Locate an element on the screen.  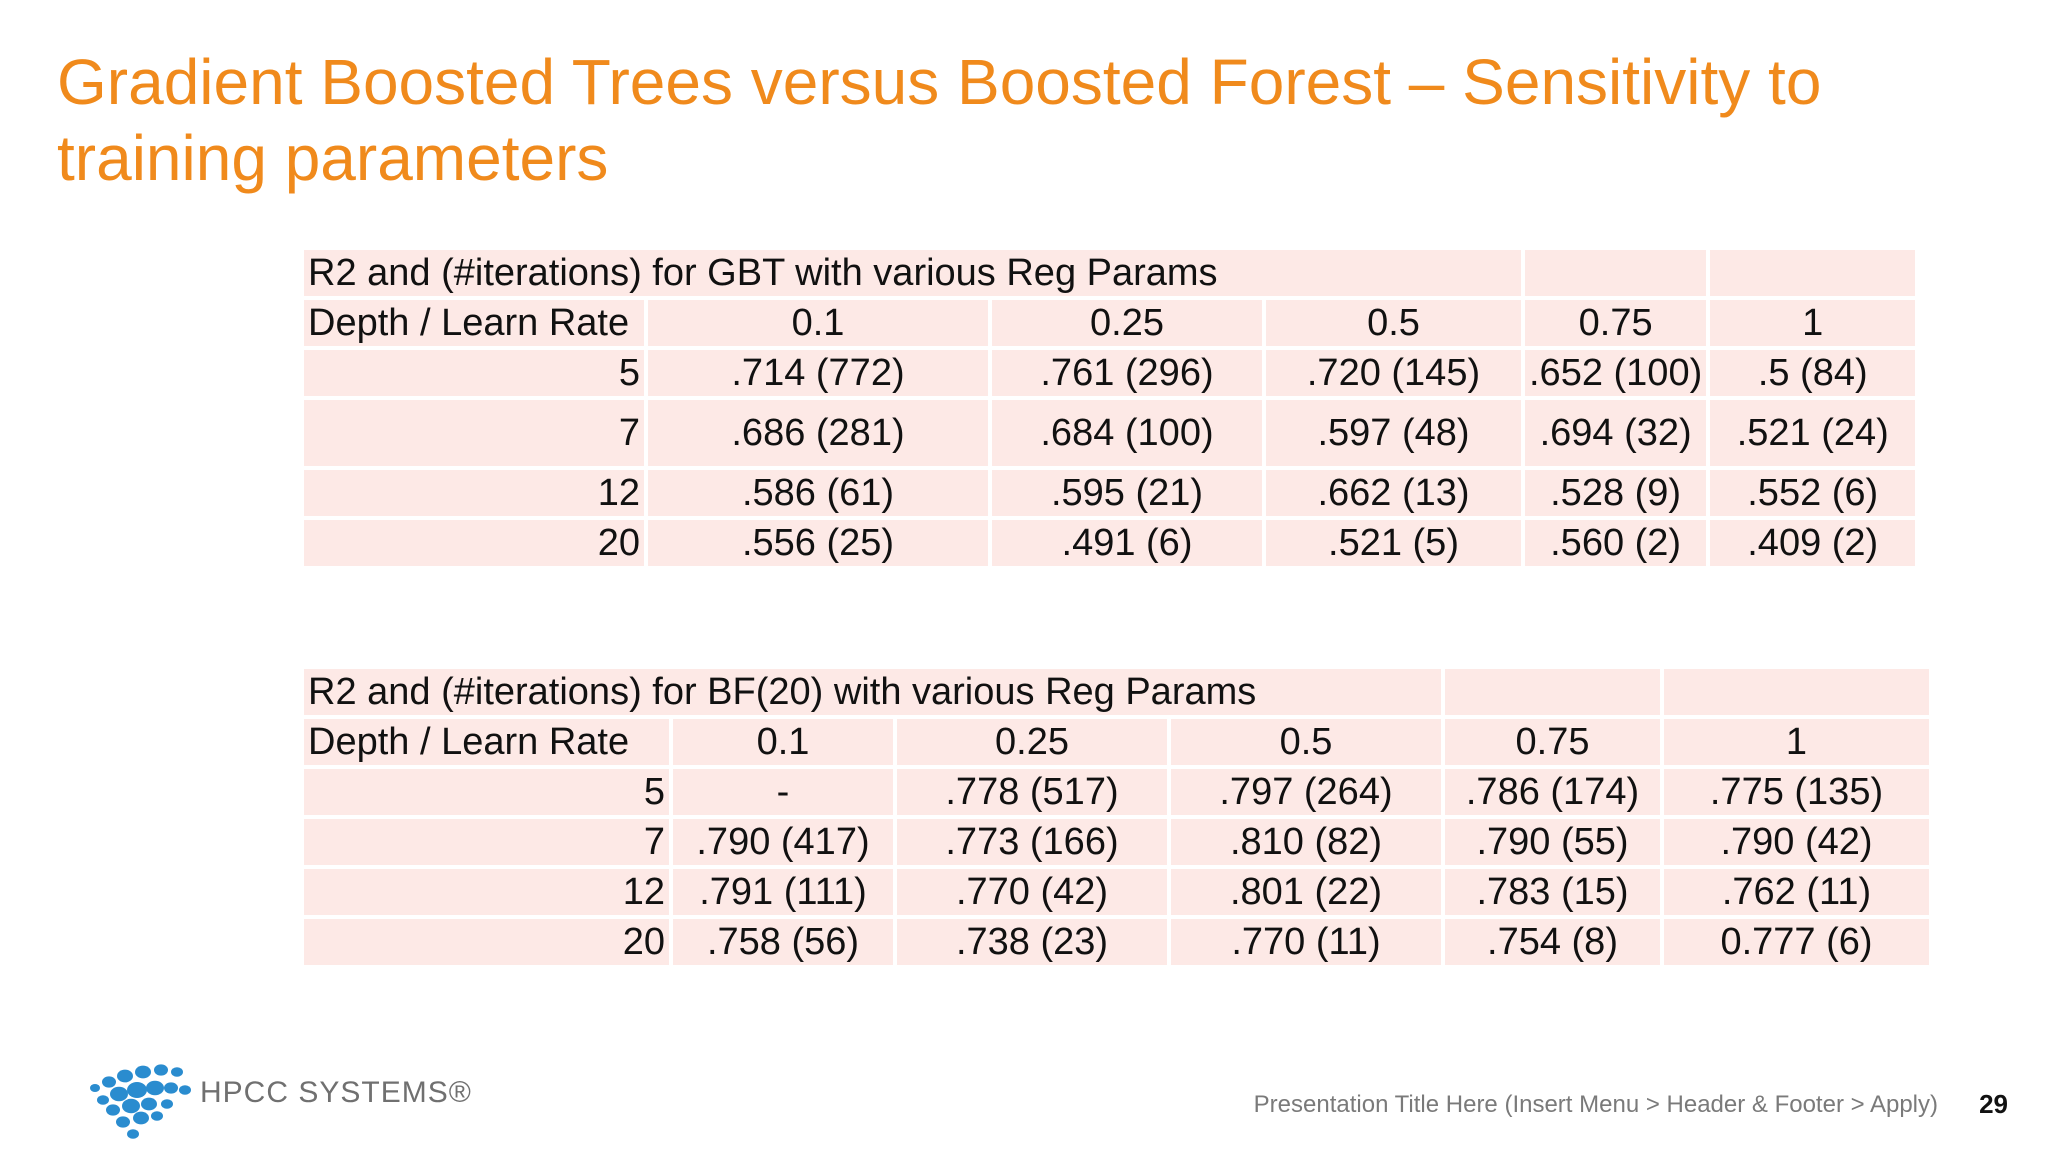
bf-depth-label: 7 is located at coordinates (486, 842).